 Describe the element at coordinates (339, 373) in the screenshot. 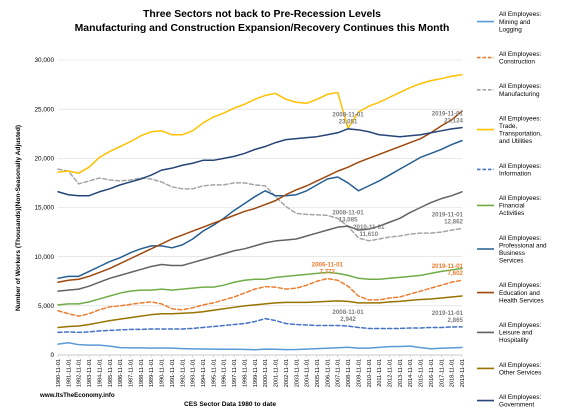

I see `x-tick-label: 2007-11-01` at that location.